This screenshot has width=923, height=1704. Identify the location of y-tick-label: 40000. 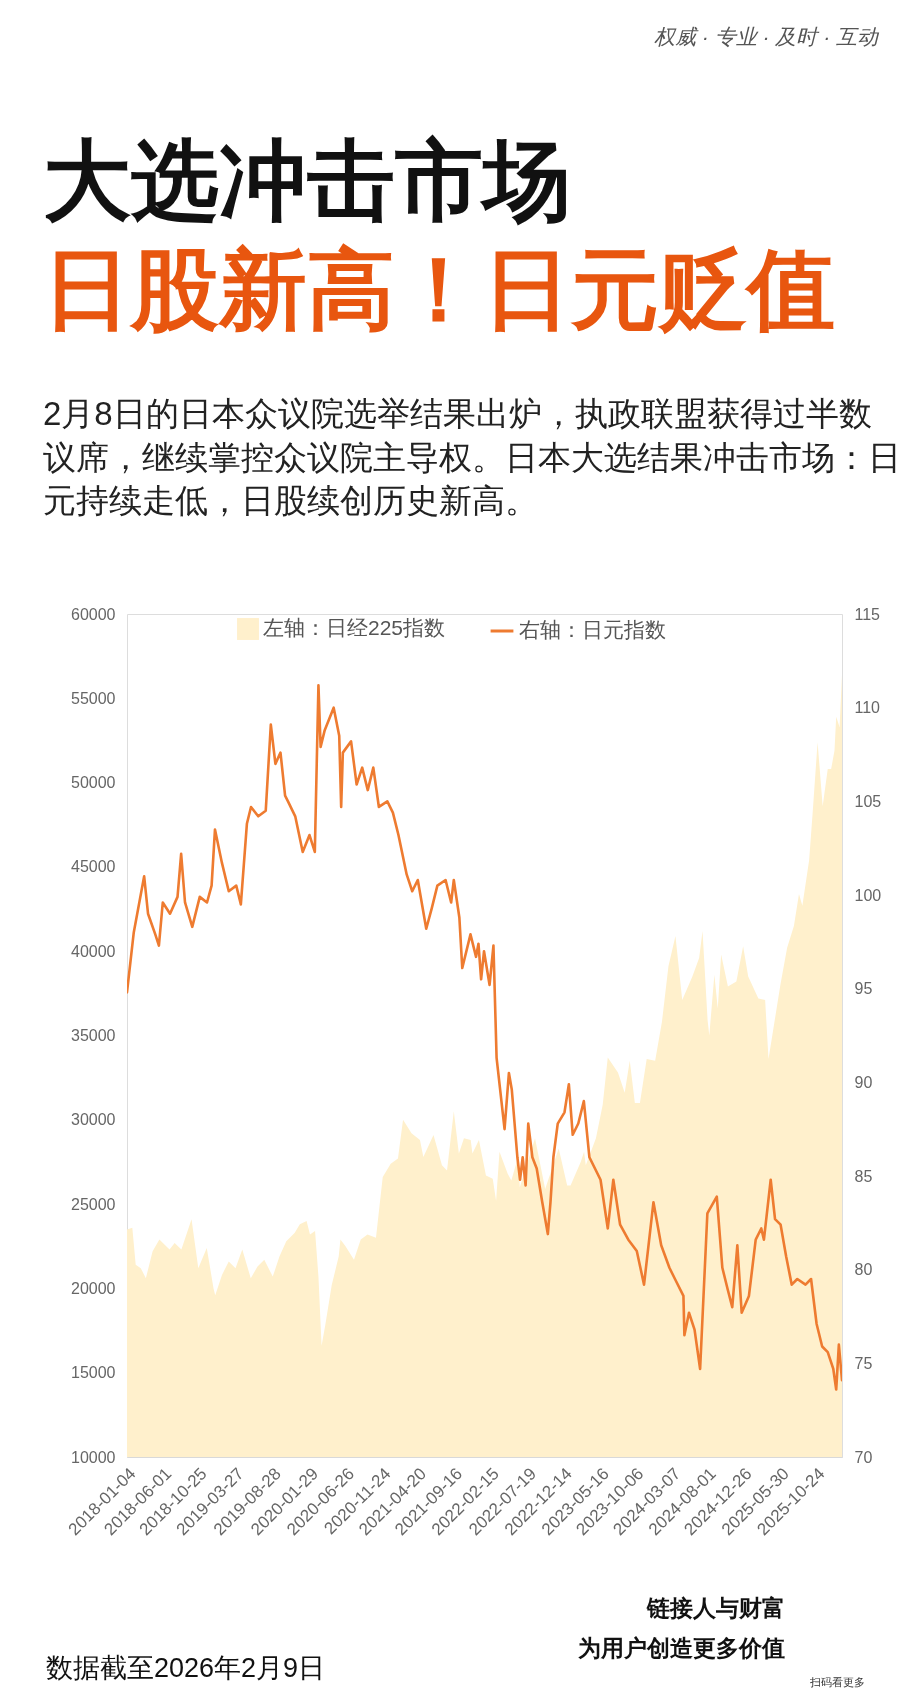
(93, 951).